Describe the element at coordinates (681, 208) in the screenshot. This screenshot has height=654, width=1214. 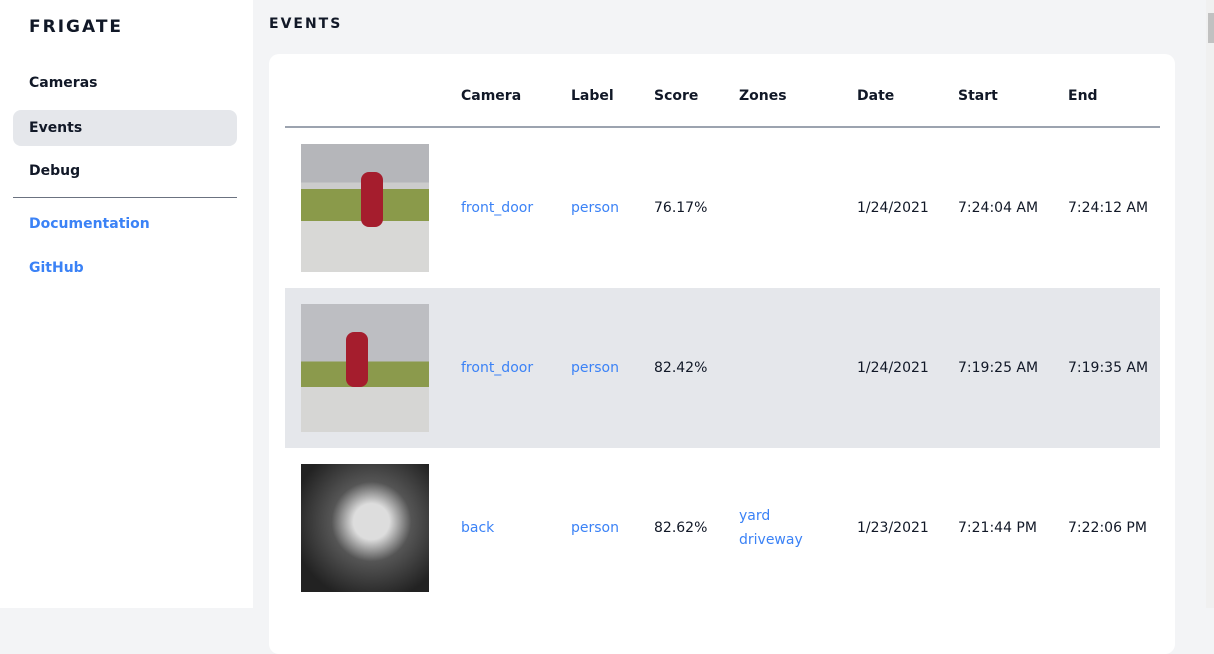
I see `score: 76.17%` at that location.